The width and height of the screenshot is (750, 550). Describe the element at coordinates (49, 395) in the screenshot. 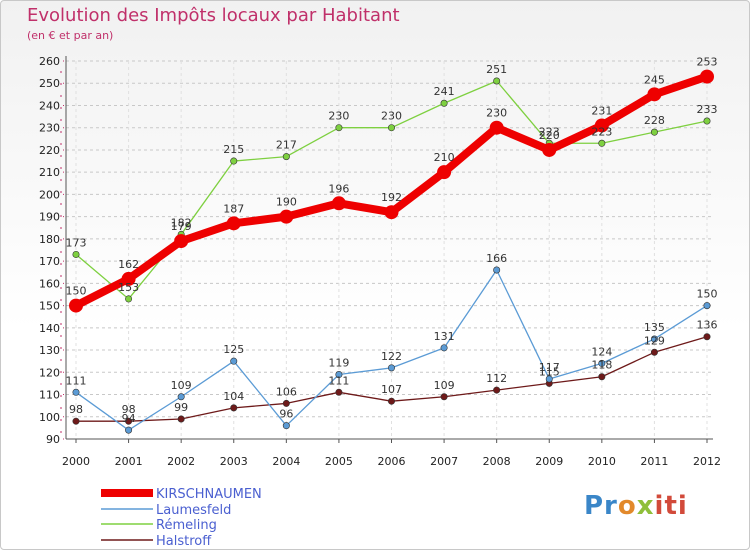

I see `y-tick-label: 110` at that location.